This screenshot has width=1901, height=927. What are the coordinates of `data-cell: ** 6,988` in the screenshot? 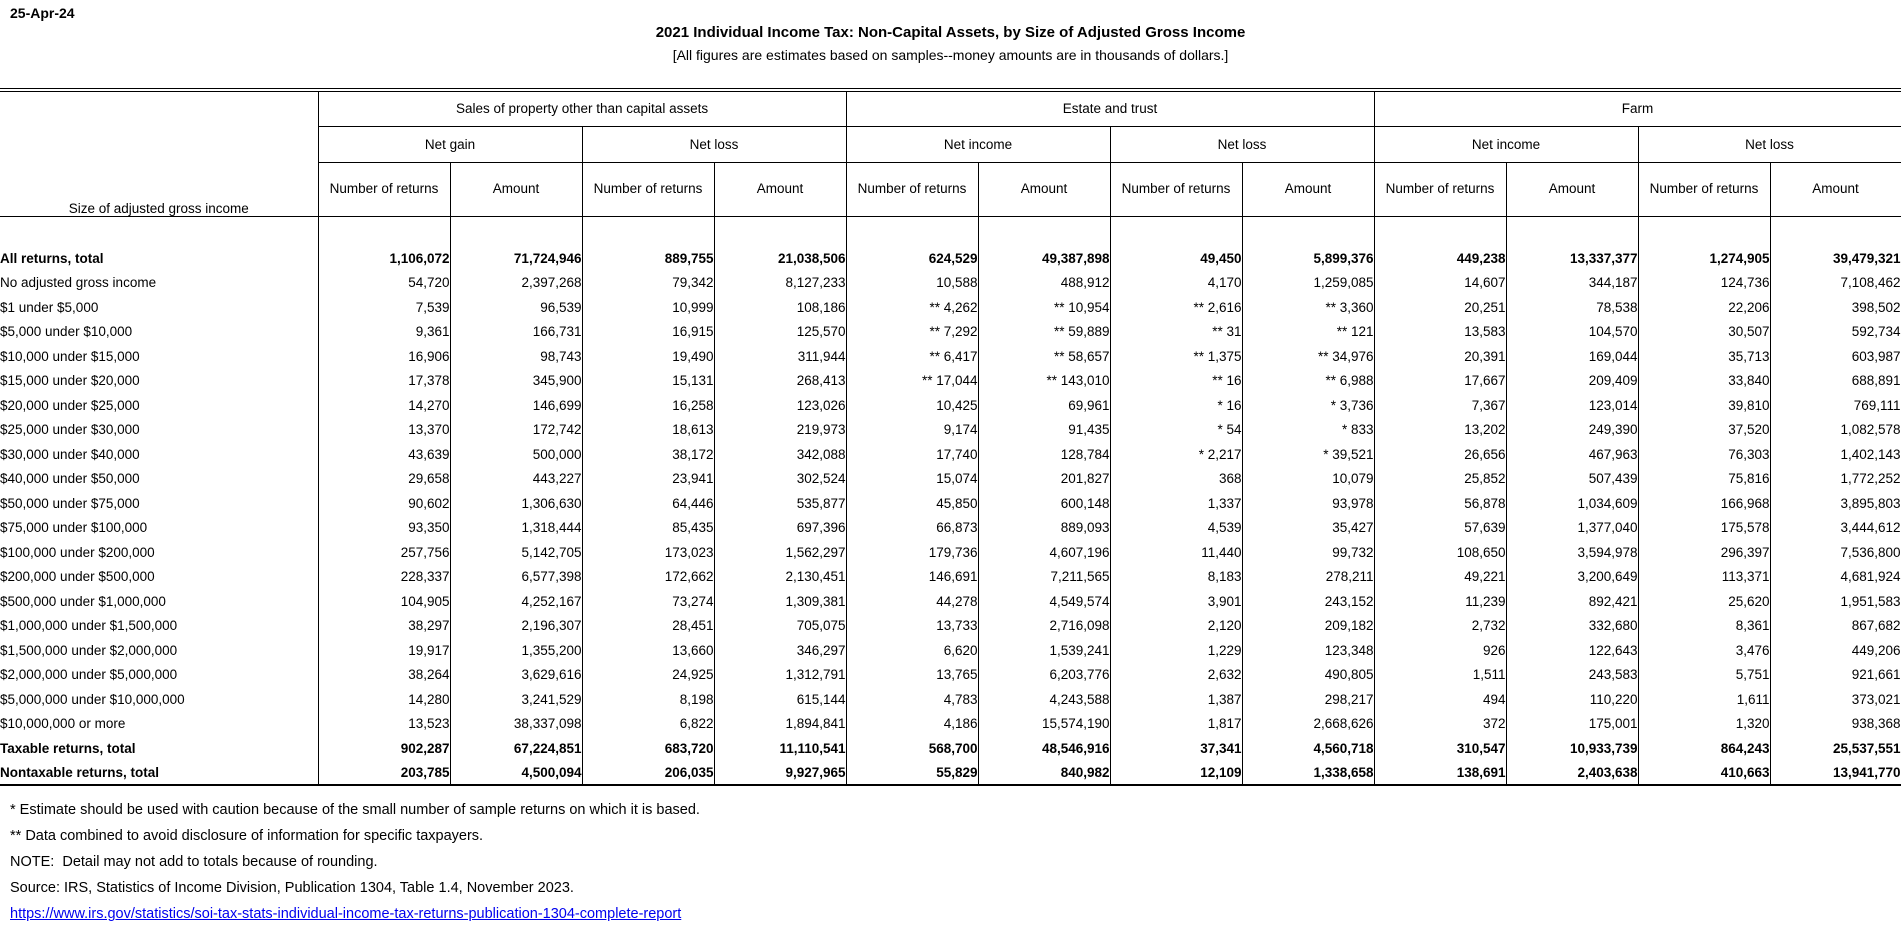 It's located at (1308, 380).